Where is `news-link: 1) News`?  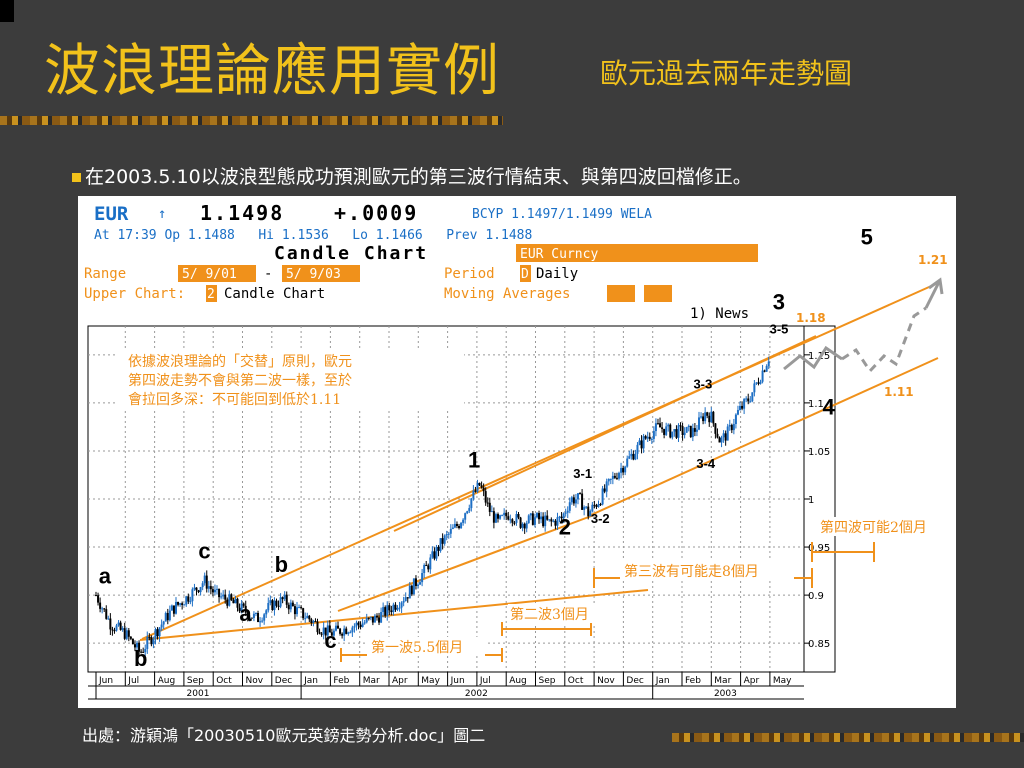 news-link: 1) News is located at coordinates (719, 314).